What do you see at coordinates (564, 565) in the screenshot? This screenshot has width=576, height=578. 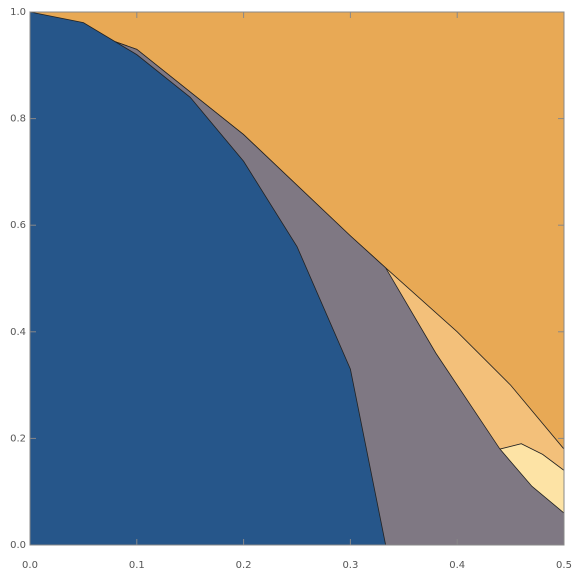 I see `x-tick-label: 0.5` at bounding box center [564, 565].